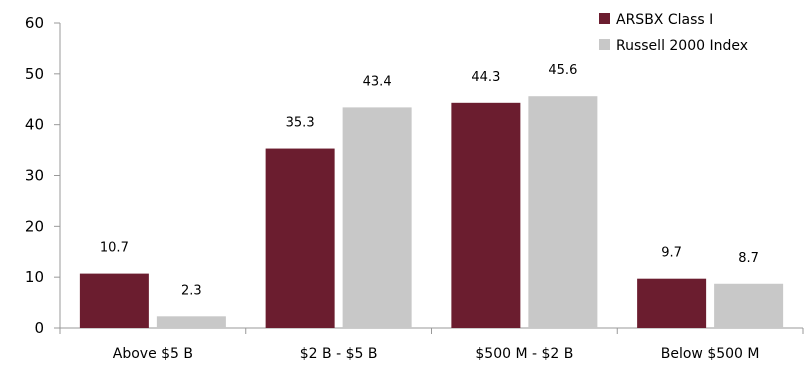 The width and height of the screenshot is (811, 367). I want to click on bar-value-label: 9.7, so click(671, 253).